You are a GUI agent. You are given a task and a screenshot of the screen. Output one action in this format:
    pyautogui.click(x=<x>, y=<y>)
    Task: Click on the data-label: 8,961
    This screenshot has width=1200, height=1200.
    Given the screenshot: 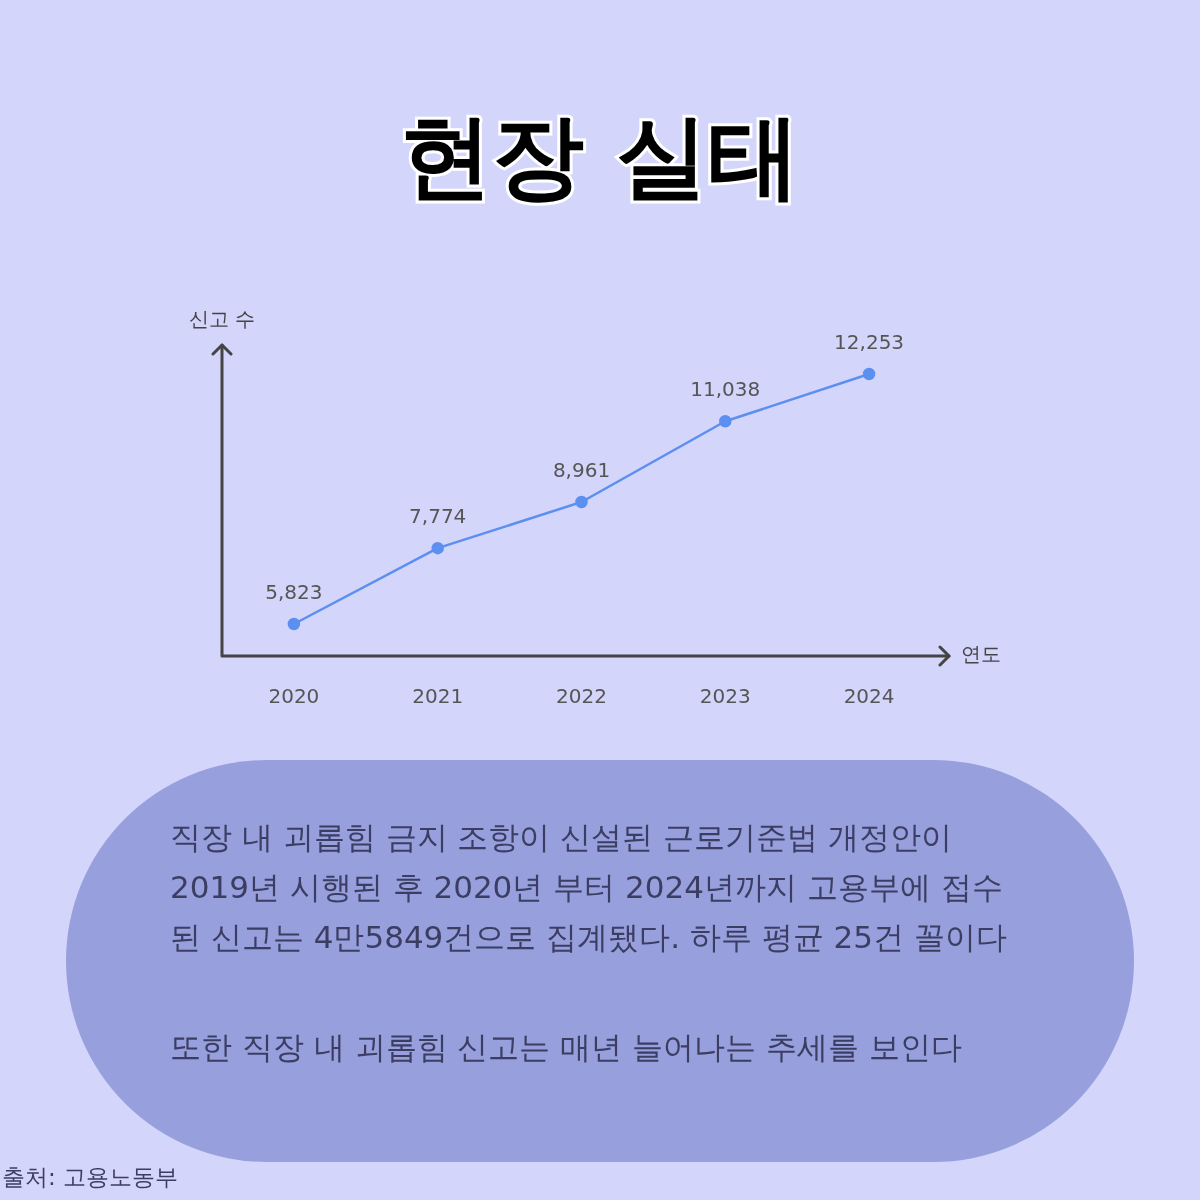 What is the action you would take?
    pyautogui.click(x=581, y=470)
    